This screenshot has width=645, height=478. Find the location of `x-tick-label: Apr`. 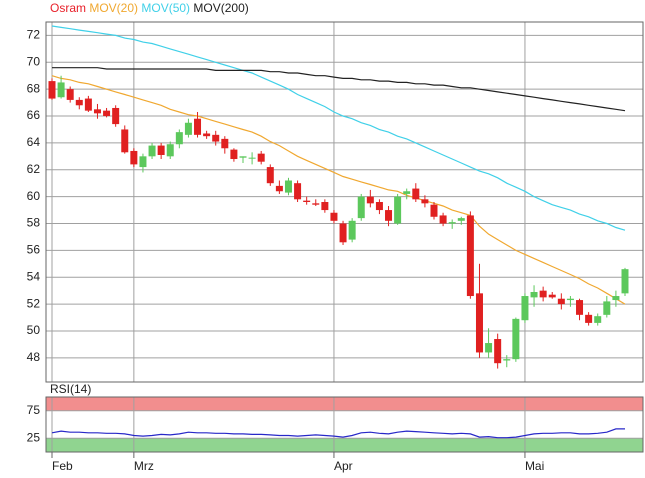

x-tick-label: Apr is located at coordinates (343, 466).